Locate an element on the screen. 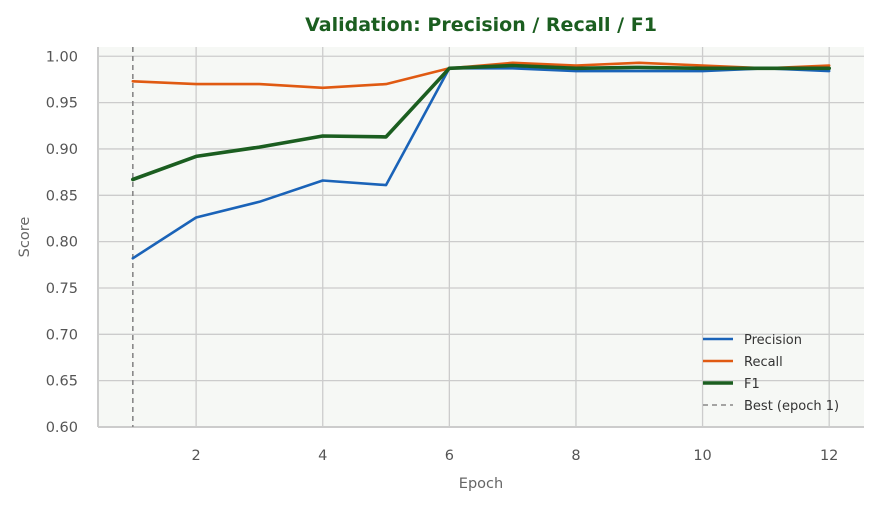 This screenshot has width=878, height=506. legend: Precision Recall F1 Best (epoch 1) is located at coordinates (771, 373).